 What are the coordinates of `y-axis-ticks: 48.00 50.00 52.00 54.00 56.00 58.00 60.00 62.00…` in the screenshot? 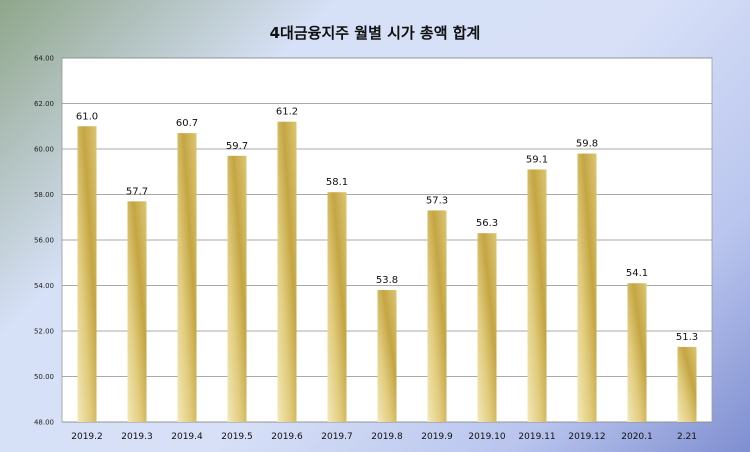 It's located at (44, 241).